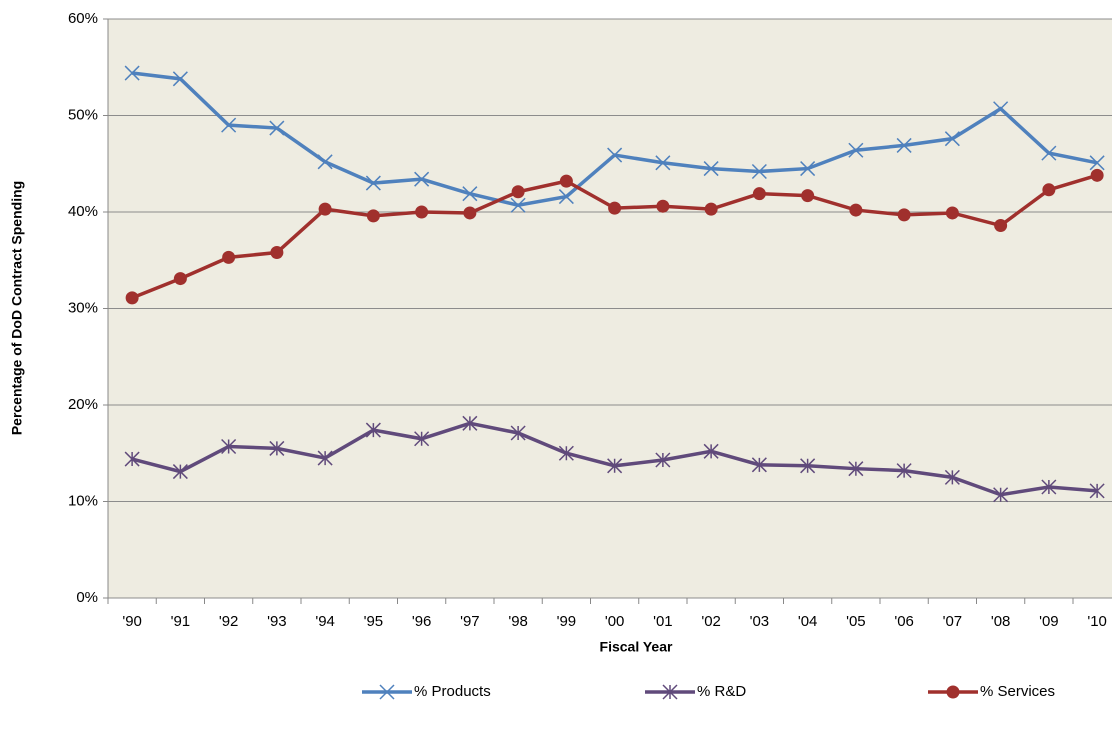 The image size is (1112, 734). Describe the element at coordinates (17, 308) in the screenshot. I see `y-axis-title: Percentage of DoD Contract Spending` at that location.